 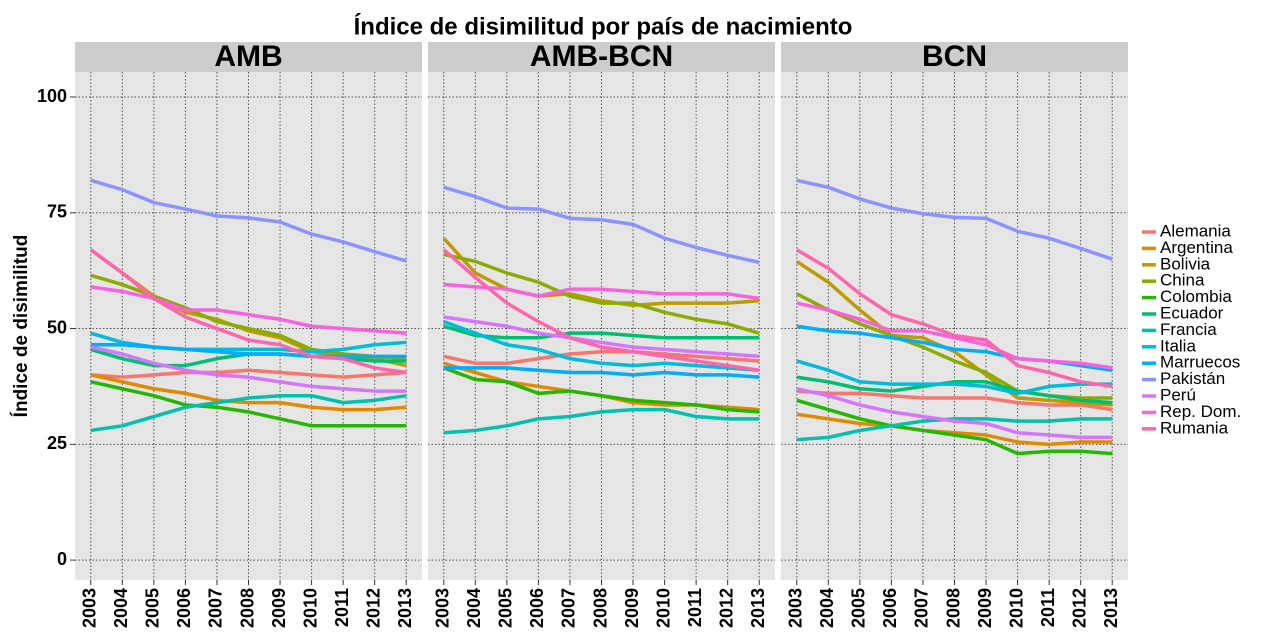 I want to click on y-tick-label: 100, so click(x=52, y=96).